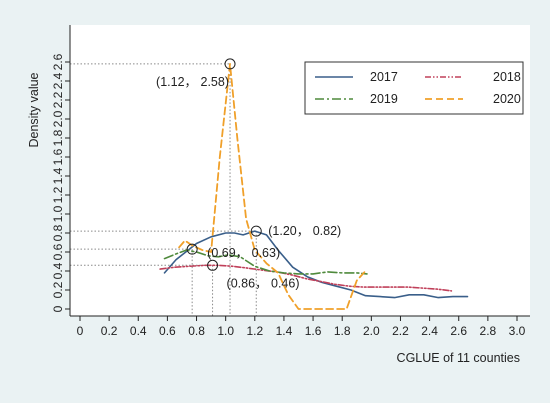  What do you see at coordinates (384, 99) in the screenshot?
I see `legend-label-2019: 2019` at bounding box center [384, 99].